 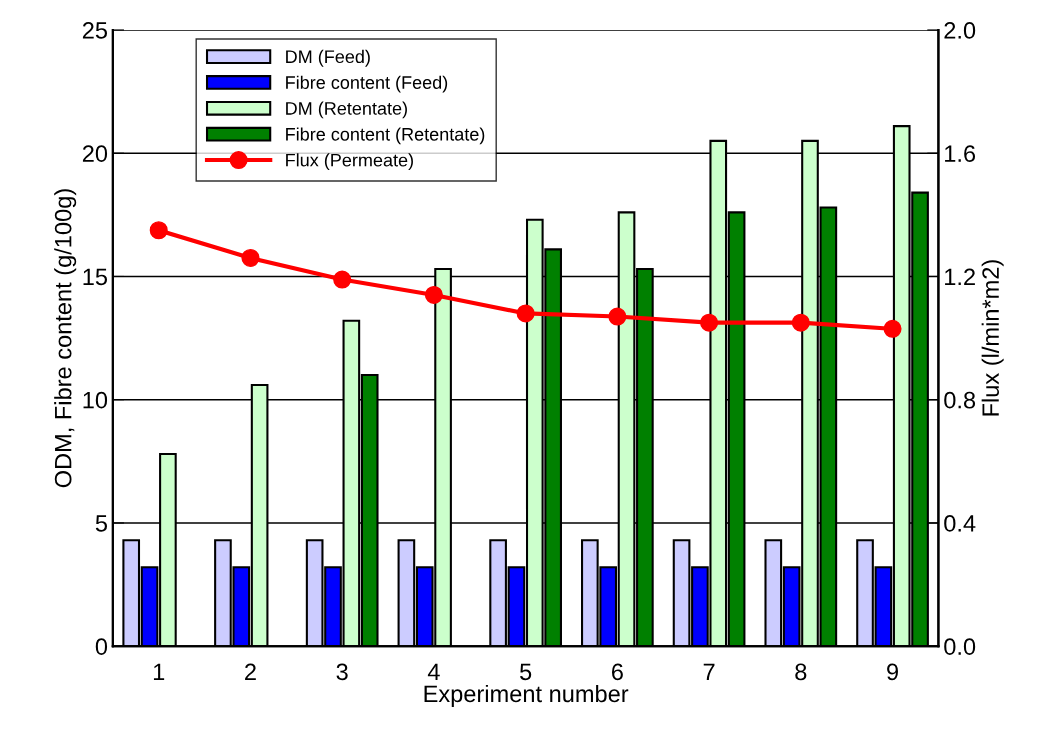 I want to click on x-tick-label: 8, so click(x=801, y=672).